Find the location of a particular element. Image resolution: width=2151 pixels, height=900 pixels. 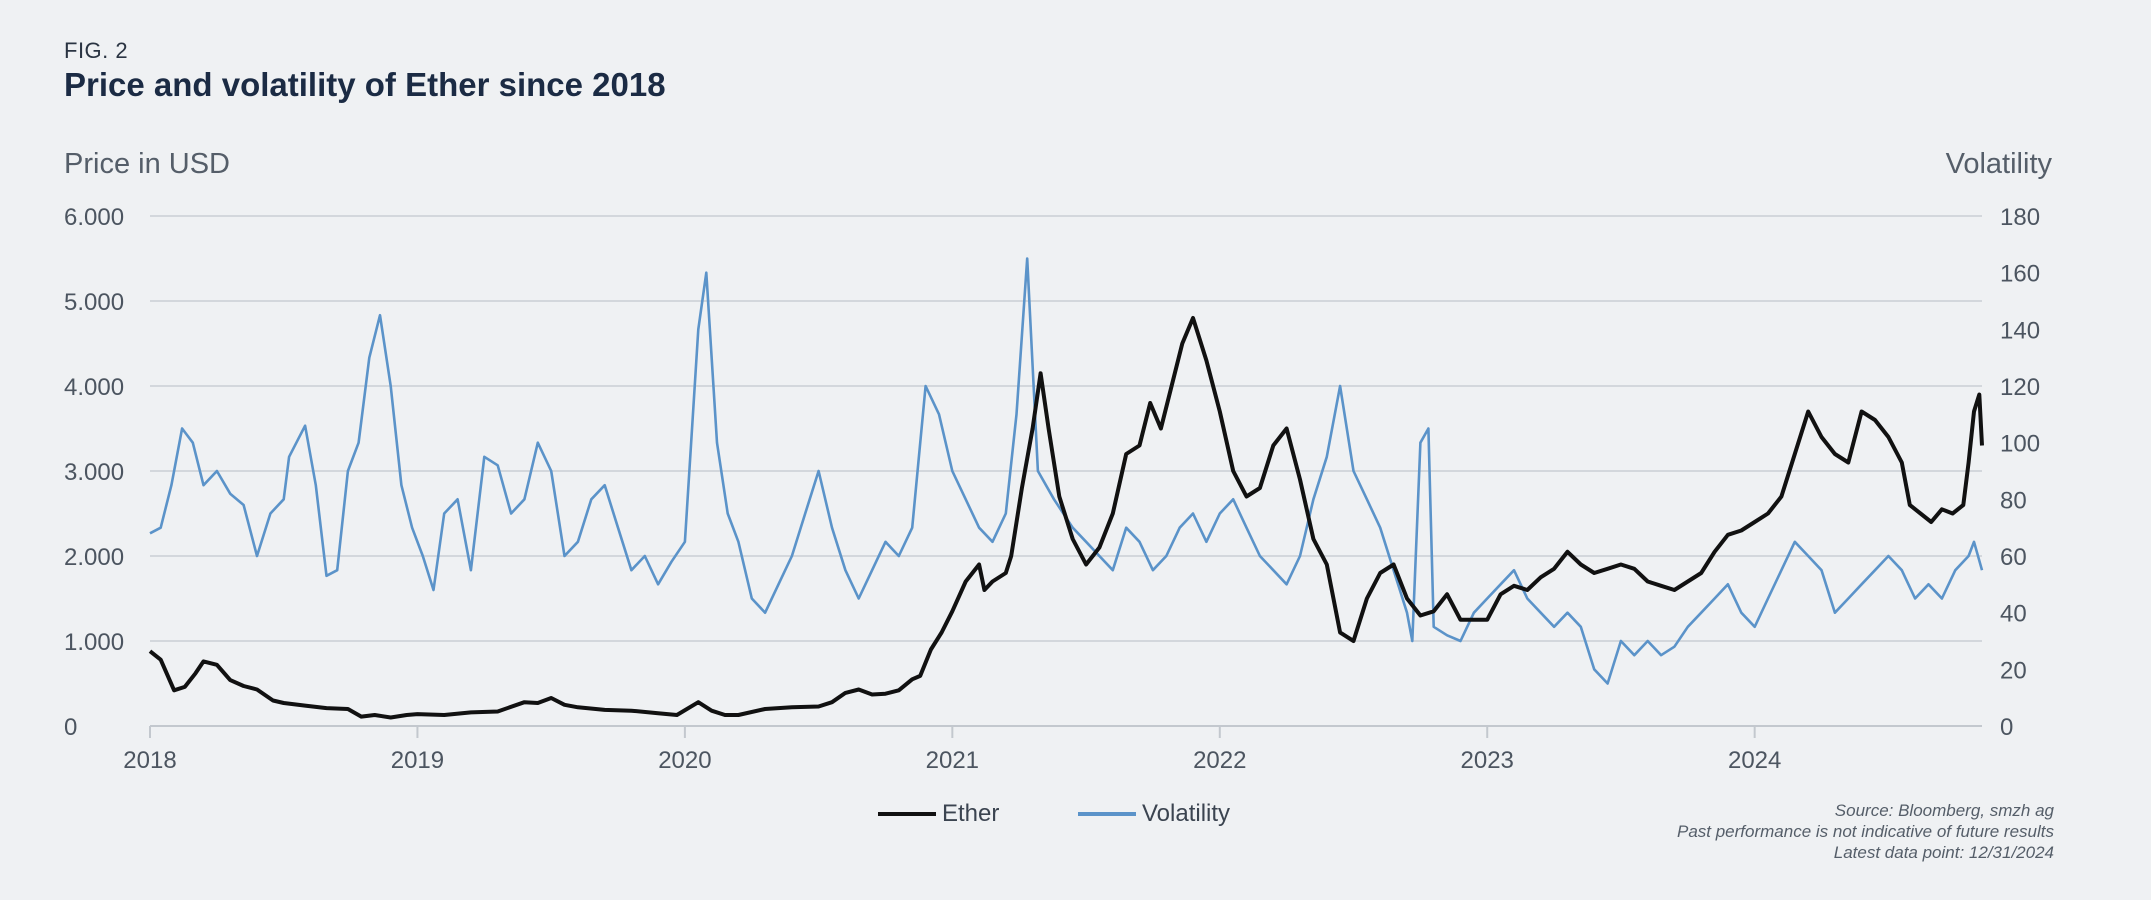

x-tick-label: 2018 is located at coordinates (149, 760).